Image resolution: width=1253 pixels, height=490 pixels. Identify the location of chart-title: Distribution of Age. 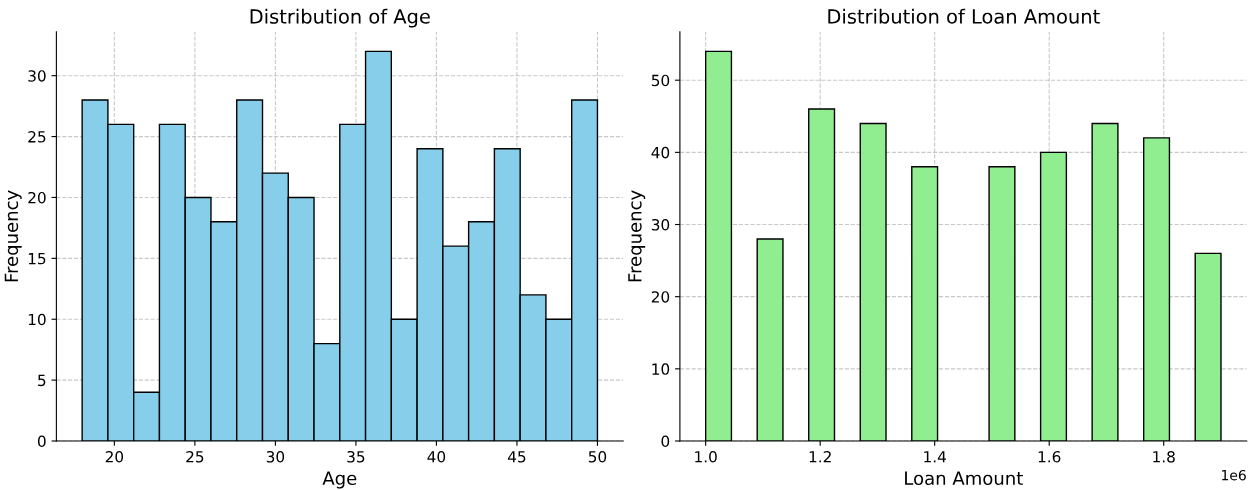
(340, 18).